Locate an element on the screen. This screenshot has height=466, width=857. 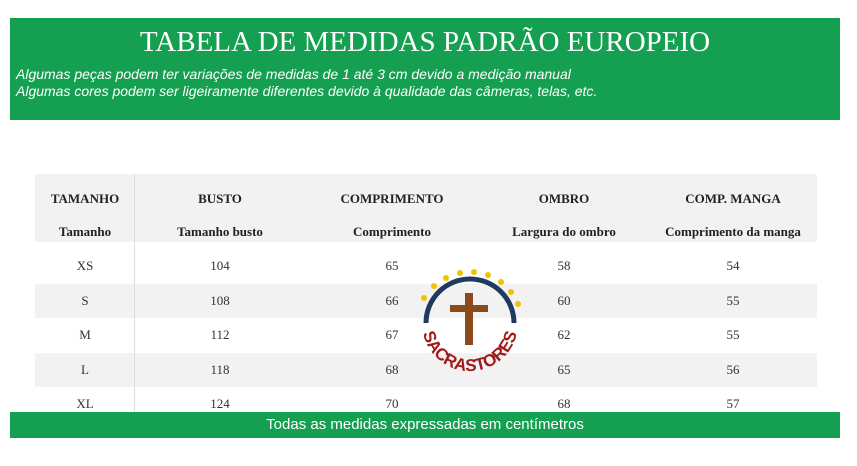
column-header: TAMANHO is located at coordinates (85, 198).